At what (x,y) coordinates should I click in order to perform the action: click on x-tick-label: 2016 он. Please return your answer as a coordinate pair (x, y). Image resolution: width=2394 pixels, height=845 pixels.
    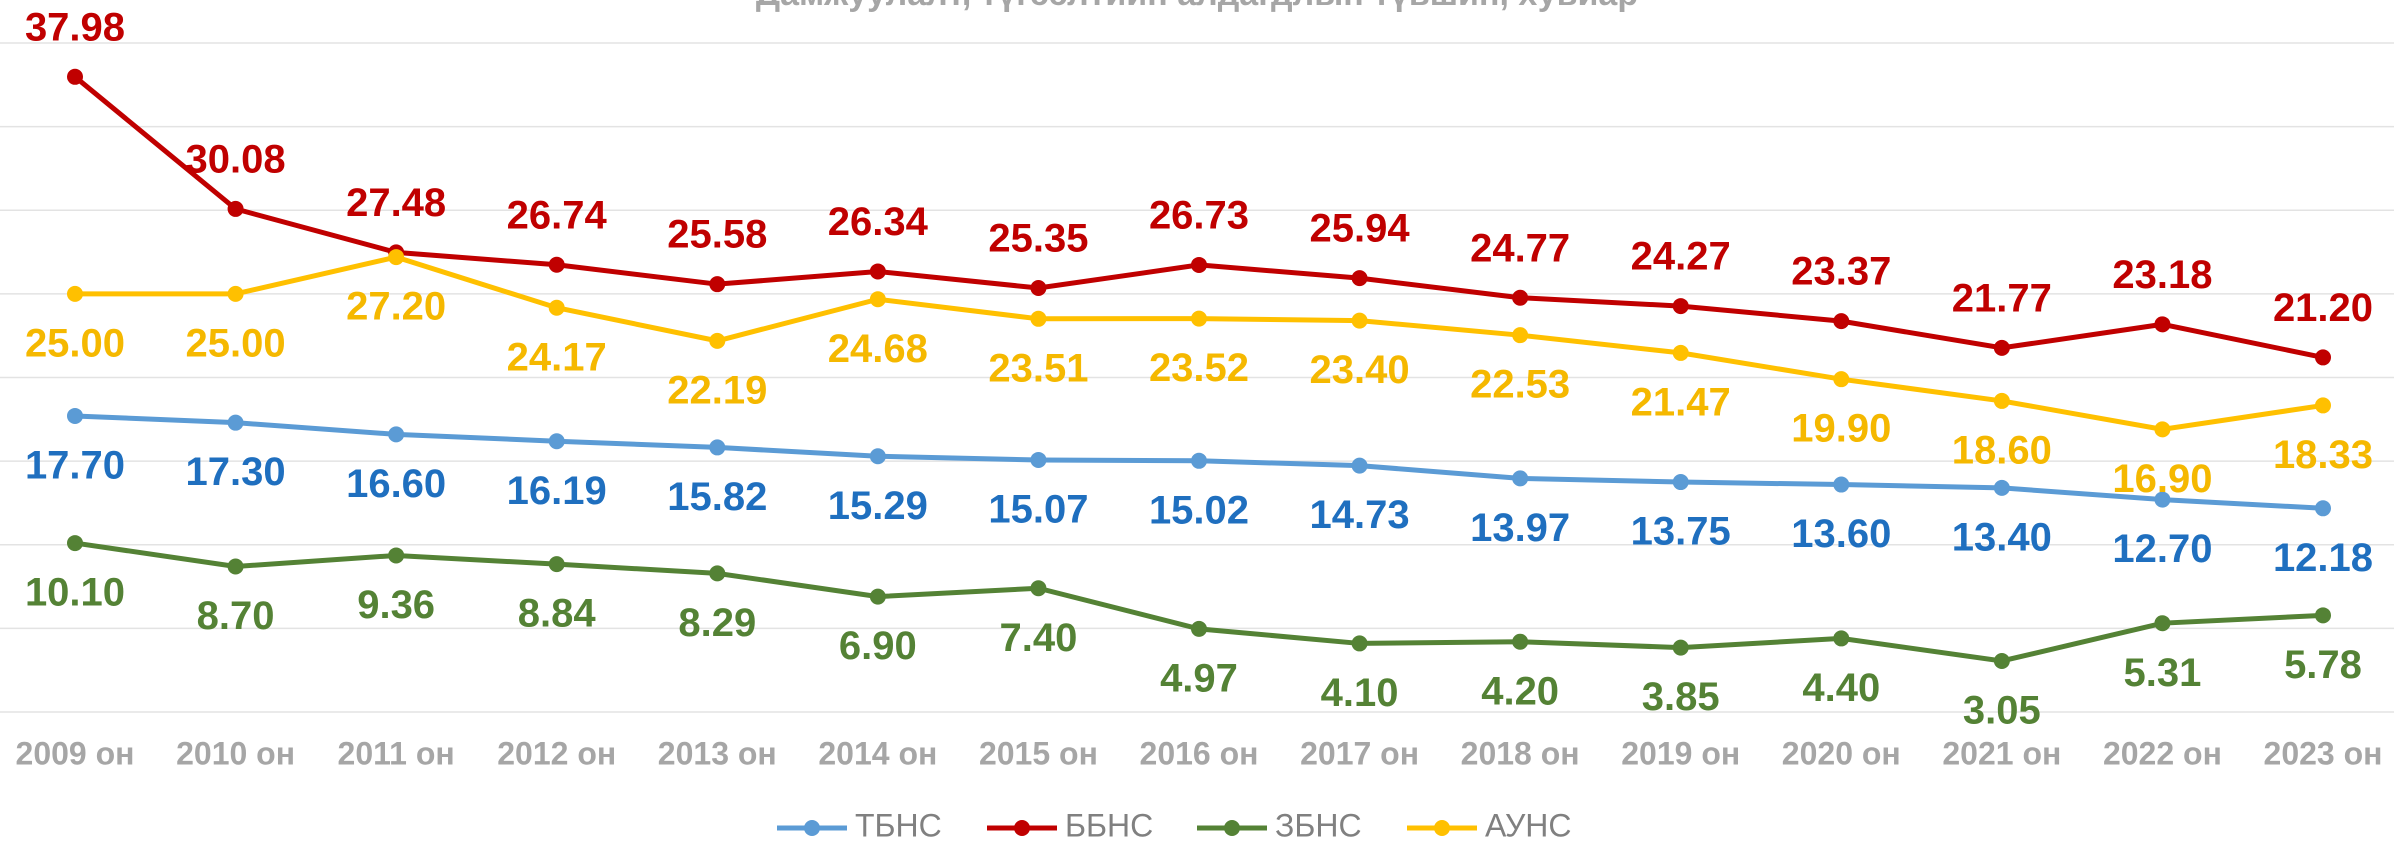
    Looking at the image, I should click on (1199, 753).